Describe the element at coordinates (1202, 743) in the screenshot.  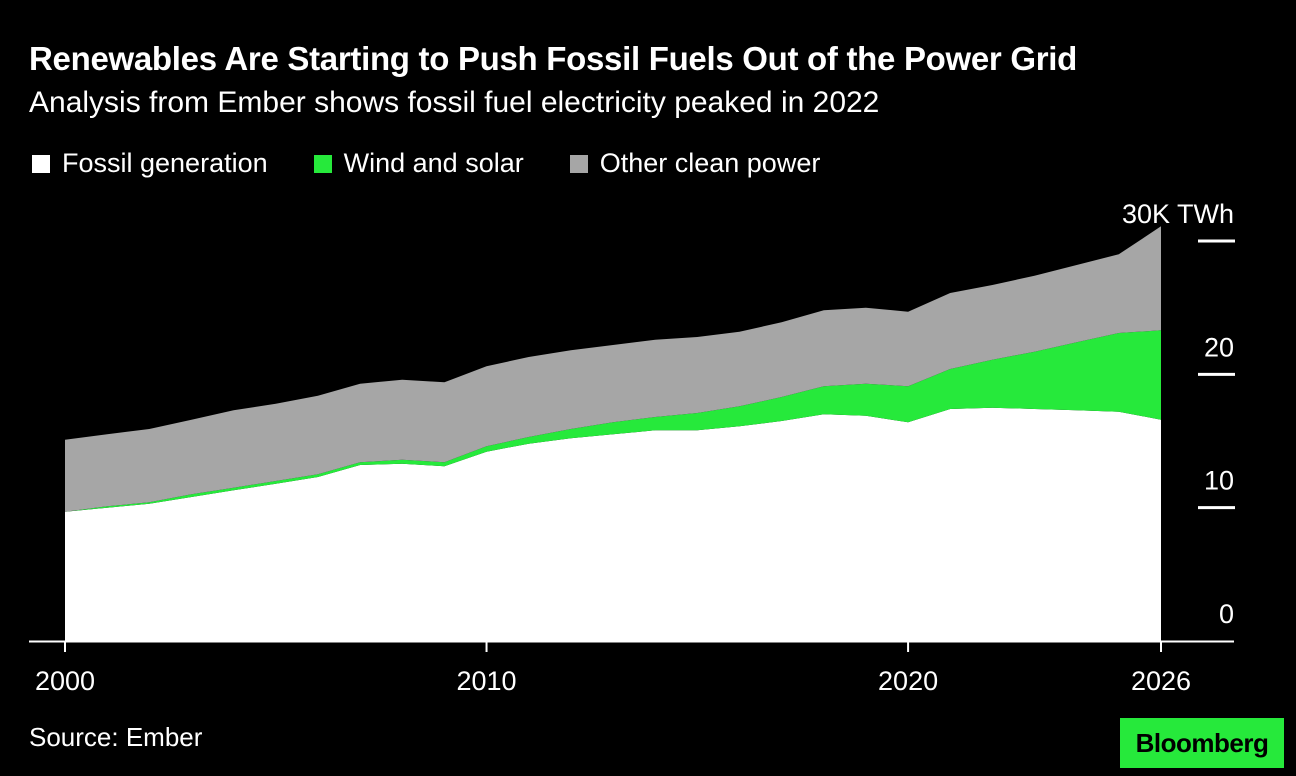
I see `bloomberg-logo: Bloomberg` at that location.